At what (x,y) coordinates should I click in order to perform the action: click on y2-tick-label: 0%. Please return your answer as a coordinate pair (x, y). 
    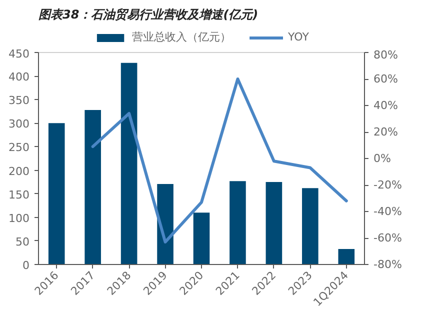
    Looking at the image, I should click on (382, 158).